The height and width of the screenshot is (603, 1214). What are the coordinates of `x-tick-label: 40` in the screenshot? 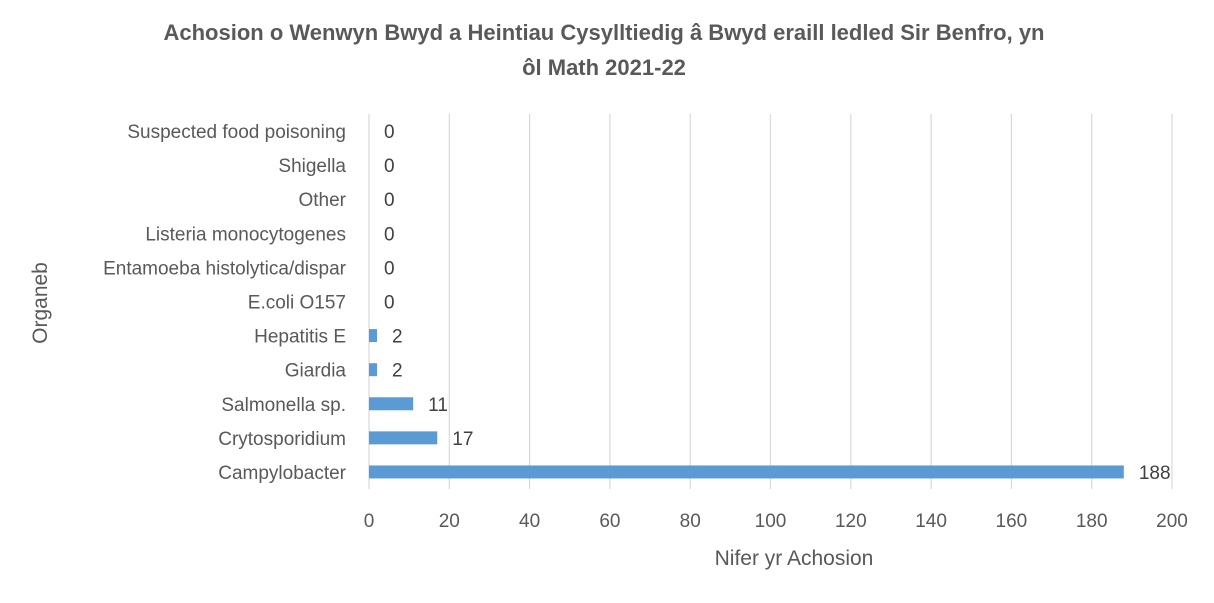 It's located at (529, 521).